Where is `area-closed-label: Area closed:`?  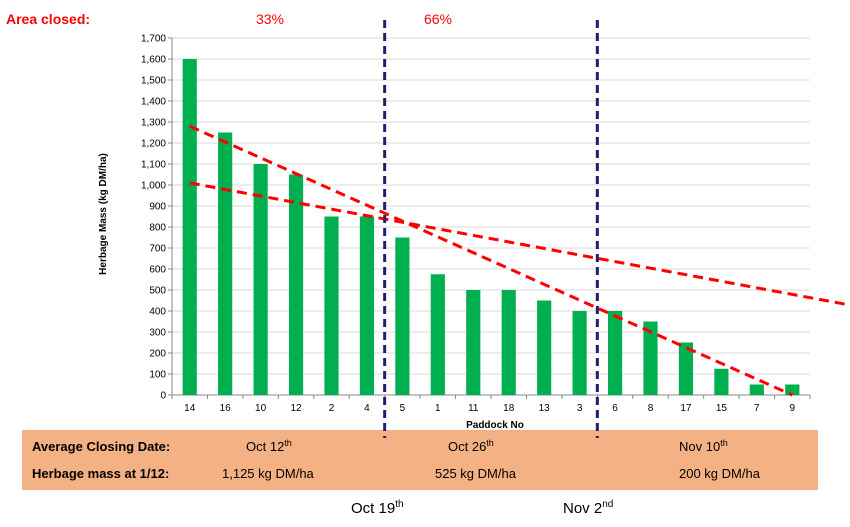
area-closed-label: Area closed: is located at coordinates (48, 19).